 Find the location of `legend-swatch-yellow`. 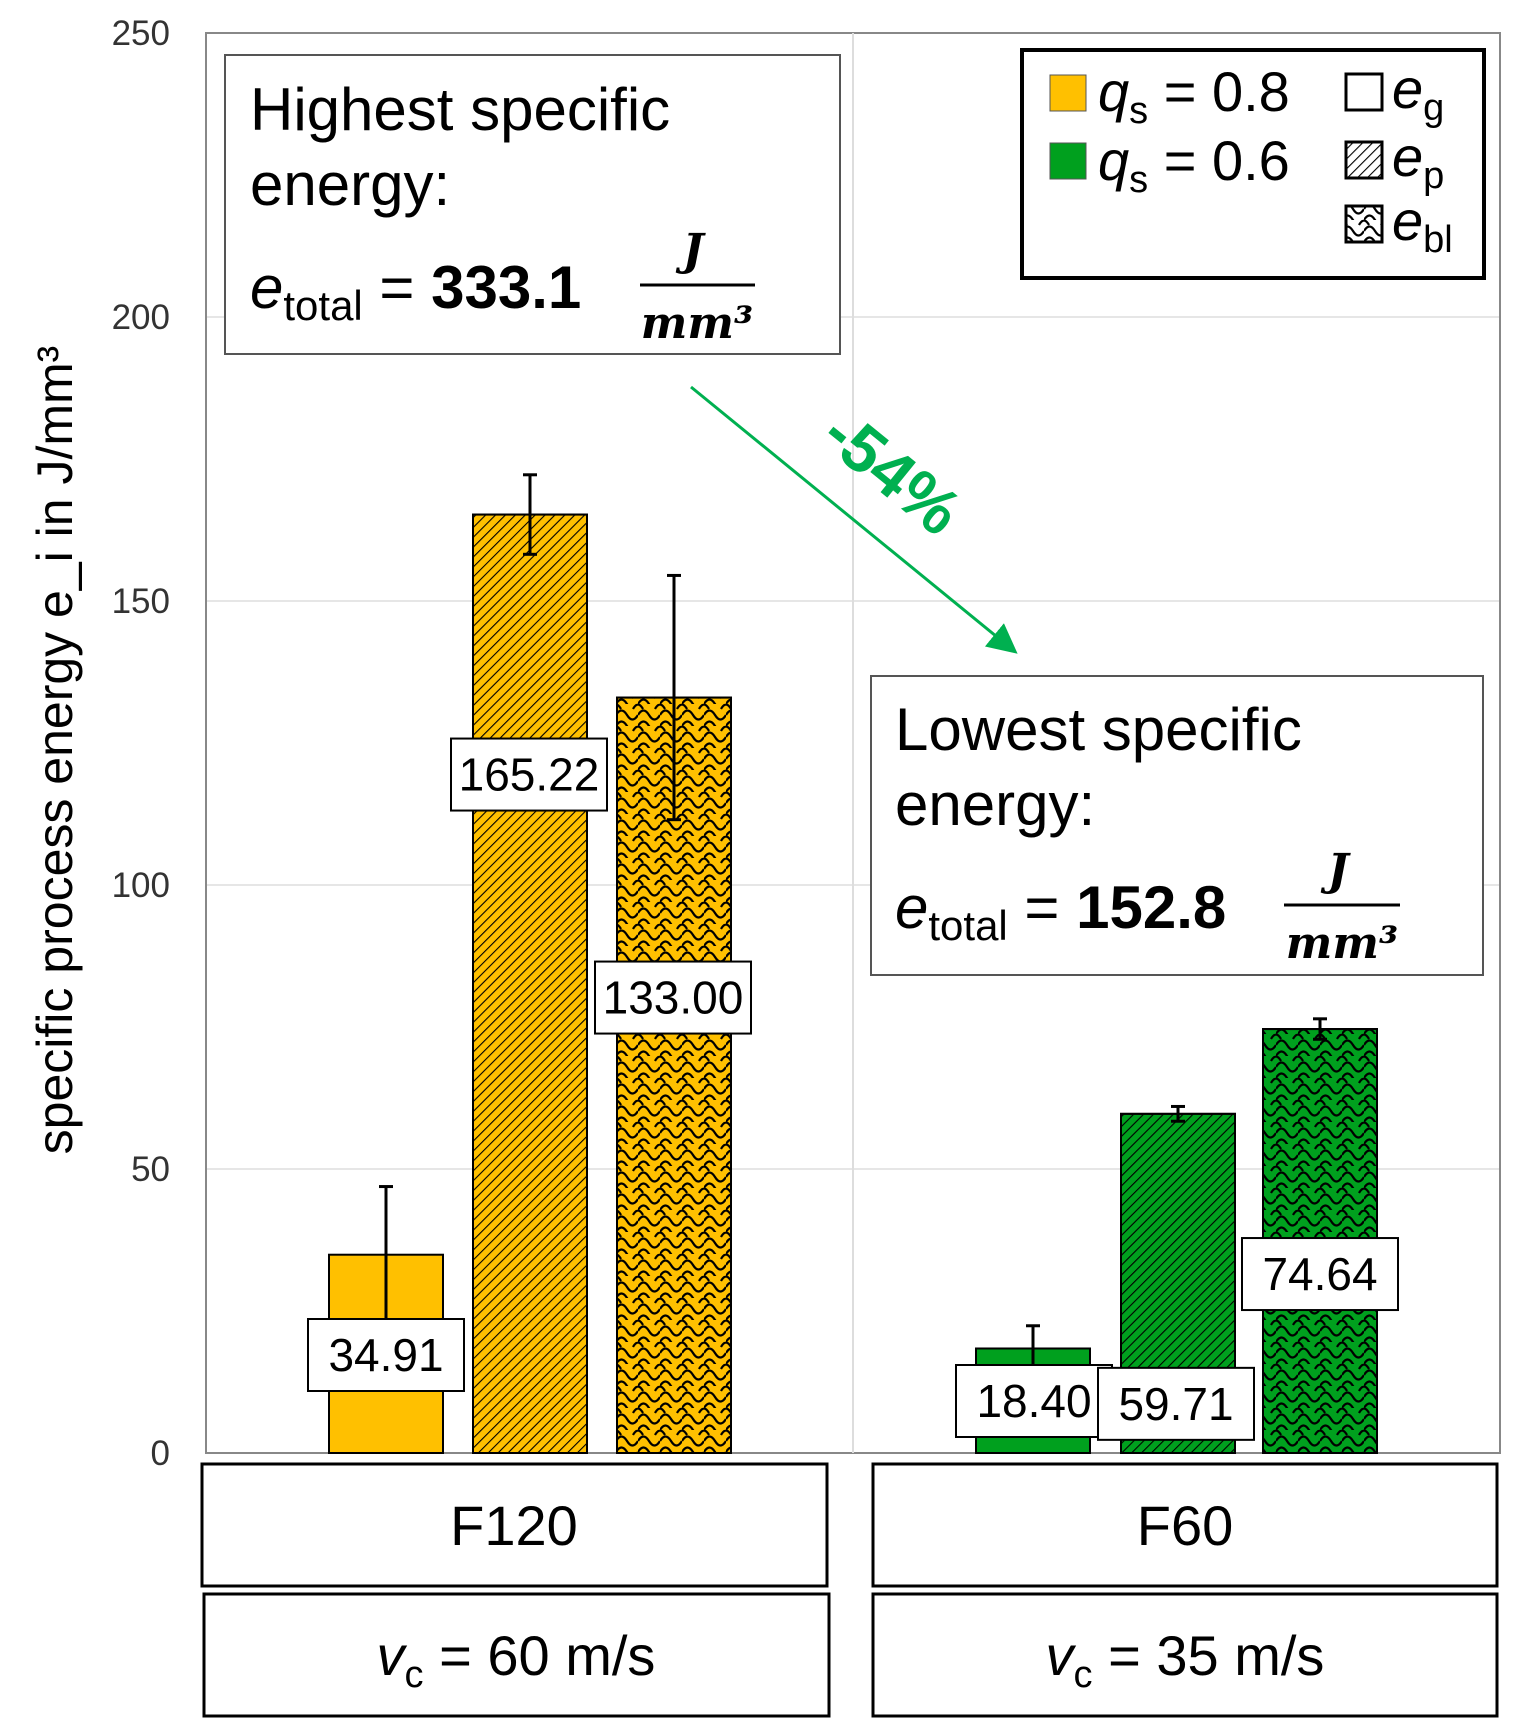

legend-swatch-yellow is located at coordinates (1068, 93).